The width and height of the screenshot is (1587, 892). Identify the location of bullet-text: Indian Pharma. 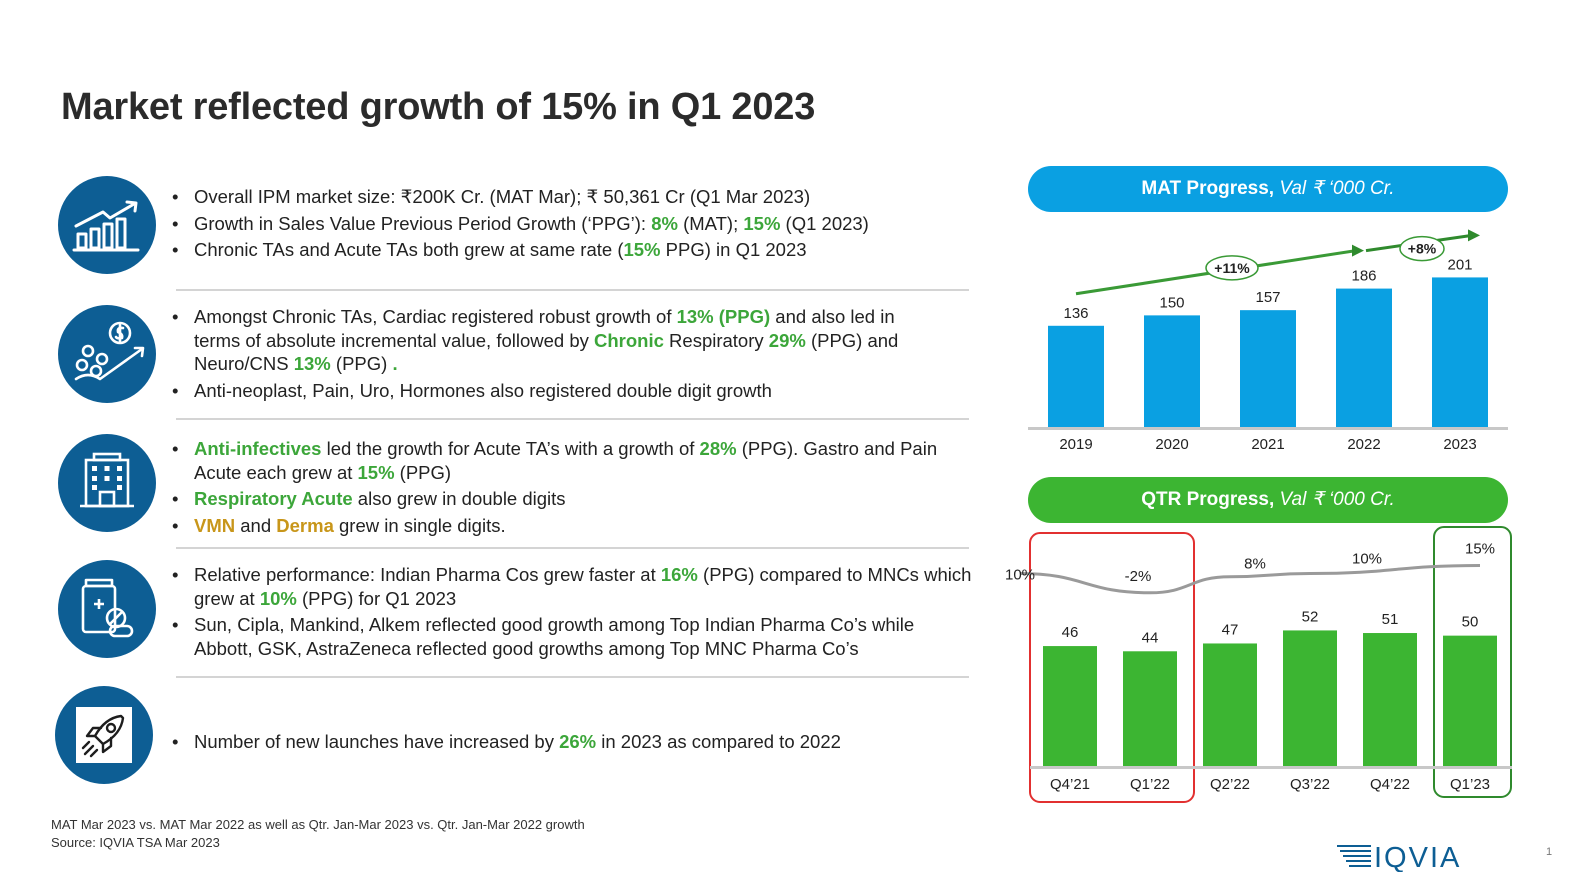
(440, 574).